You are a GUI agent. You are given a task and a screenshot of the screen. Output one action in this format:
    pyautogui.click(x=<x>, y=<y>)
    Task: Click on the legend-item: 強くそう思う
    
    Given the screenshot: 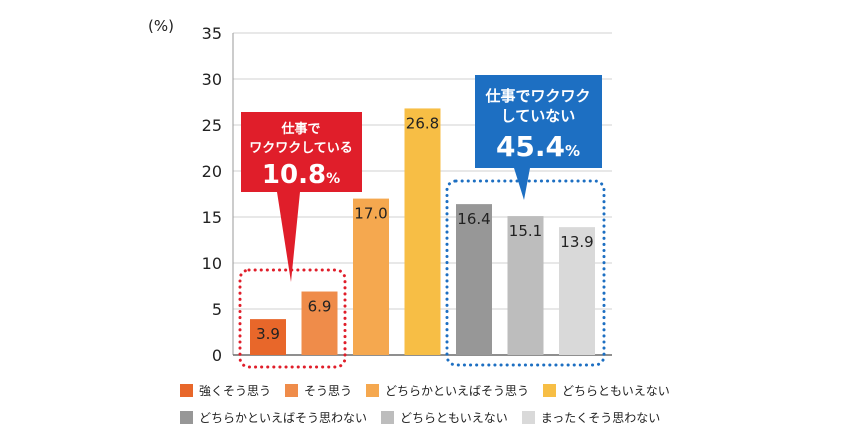 What is the action you would take?
    pyautogui.click(x=225, y=390)
    